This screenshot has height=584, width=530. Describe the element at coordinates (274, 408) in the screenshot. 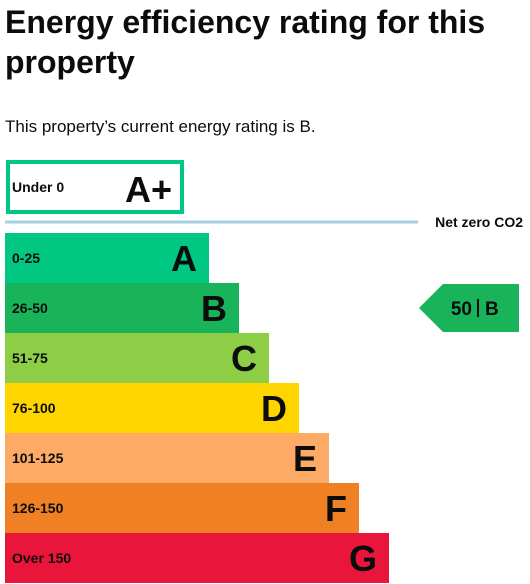

I see `band-d-letter: D` at that location.